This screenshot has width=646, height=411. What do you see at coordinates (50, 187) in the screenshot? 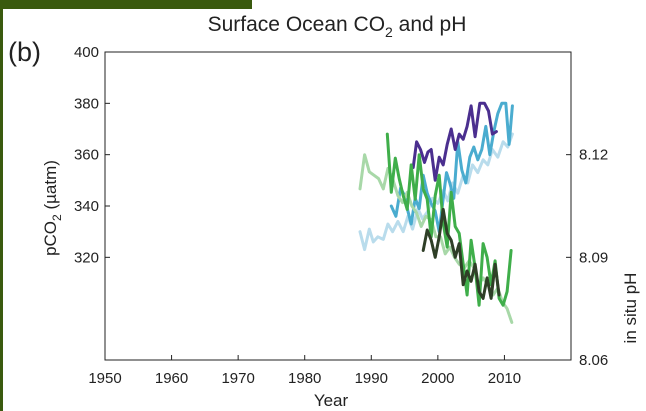
I see `y-axis-left-label-tail: (µatm)` at bounding box center [50, 187].